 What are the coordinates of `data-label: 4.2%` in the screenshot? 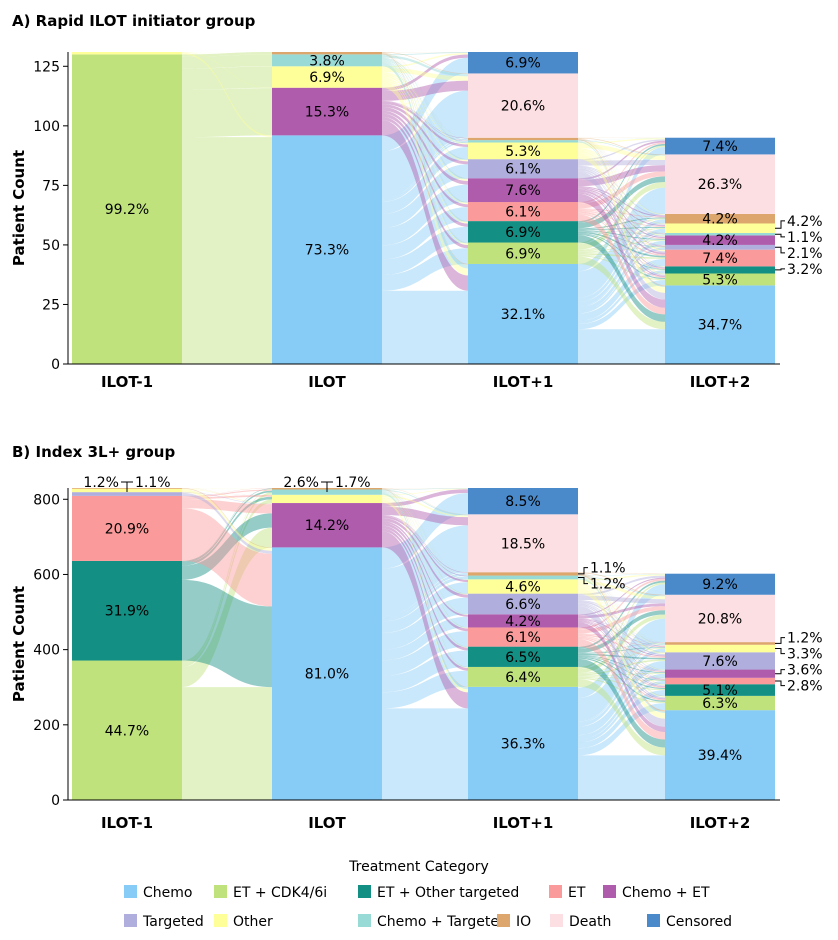 It's located at (720, 220).